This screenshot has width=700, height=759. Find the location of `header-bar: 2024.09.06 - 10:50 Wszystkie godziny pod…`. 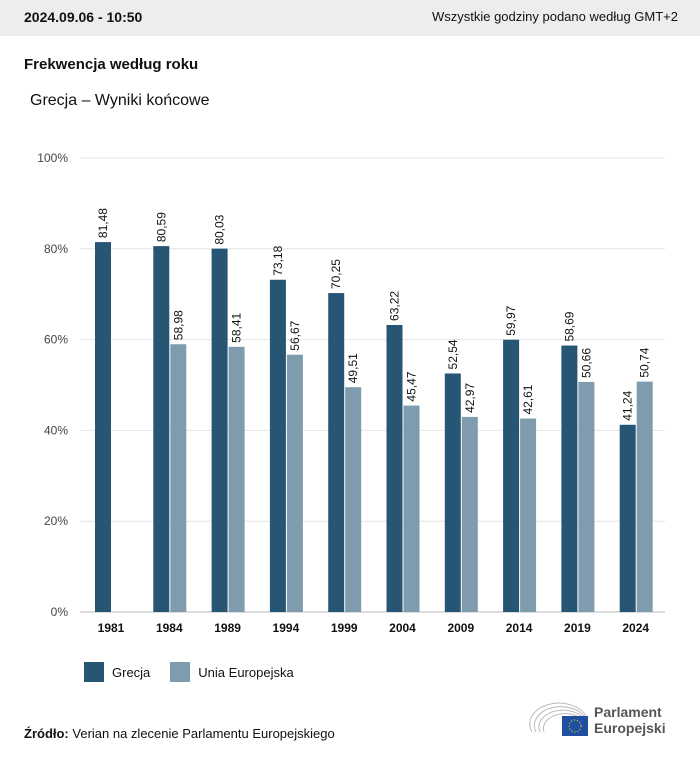

header-bar: 2024.09.06 - 10:50 Wszystkie godziny pod… is located at coordinates (350, 18).